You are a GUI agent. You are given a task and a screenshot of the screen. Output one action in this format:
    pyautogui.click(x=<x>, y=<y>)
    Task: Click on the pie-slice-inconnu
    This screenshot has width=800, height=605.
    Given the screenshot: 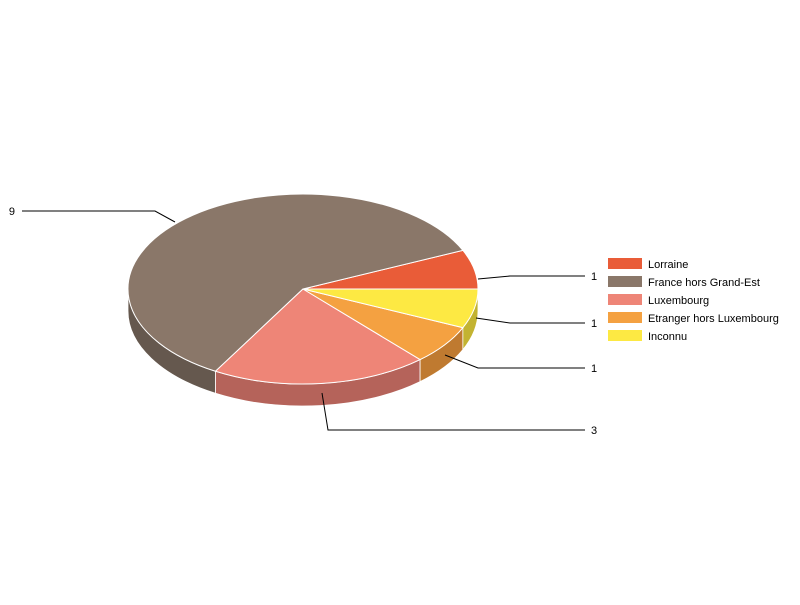 What is the action you would take?
    pyautogui.click(x=390, y=308)
    